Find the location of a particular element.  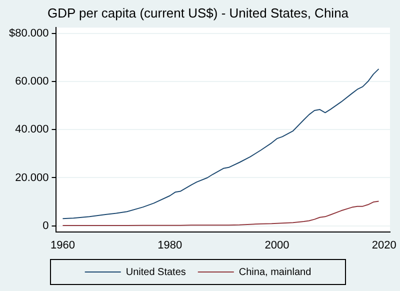

y-tick-label: 40.000 is located at coordinates (32, 130).